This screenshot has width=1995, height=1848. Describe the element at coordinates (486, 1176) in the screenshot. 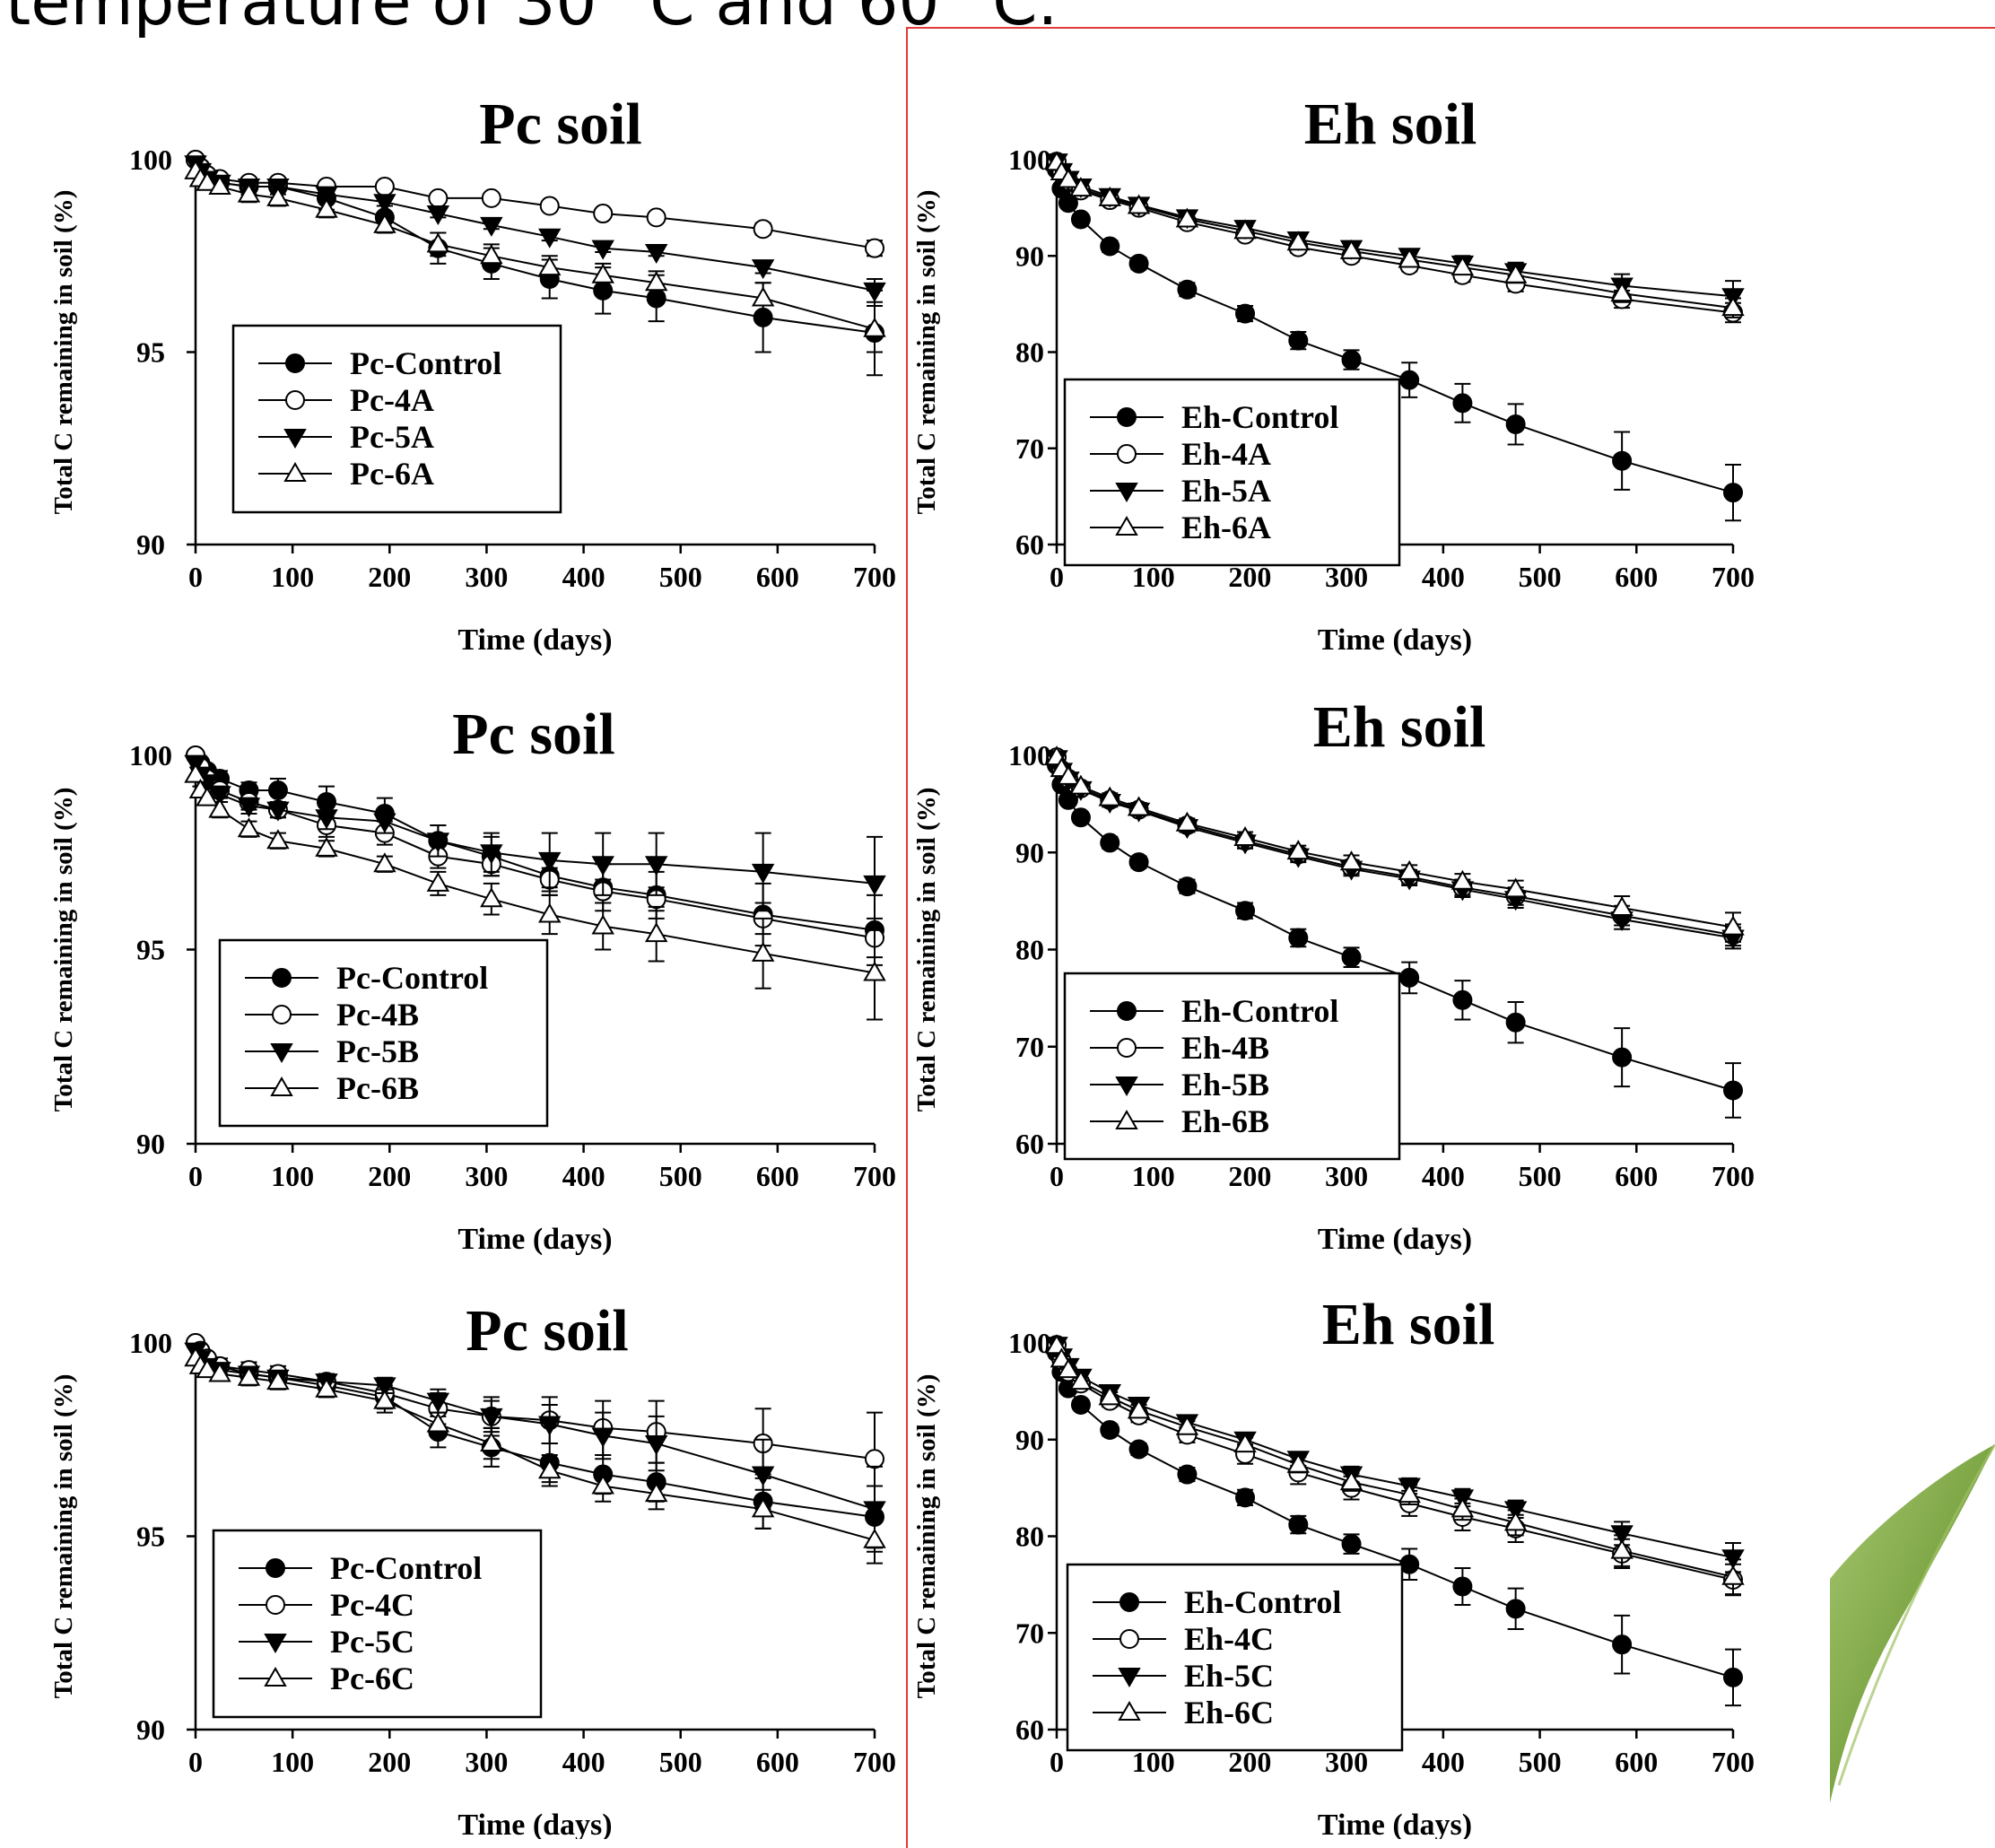

I see `x-tick-label: 300` at that location.